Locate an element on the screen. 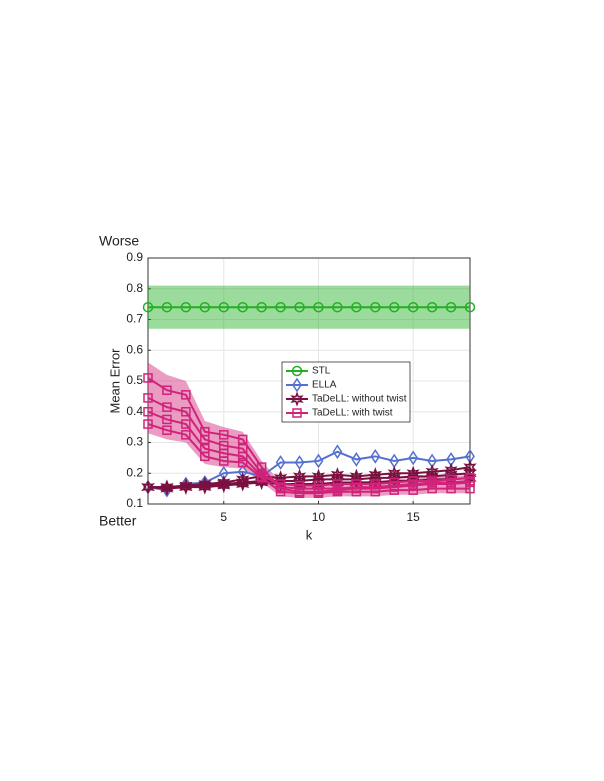 The width and height of the screenshot is (604, 781). y-tick-label: 0.2 is located at coordinates (134, 472).